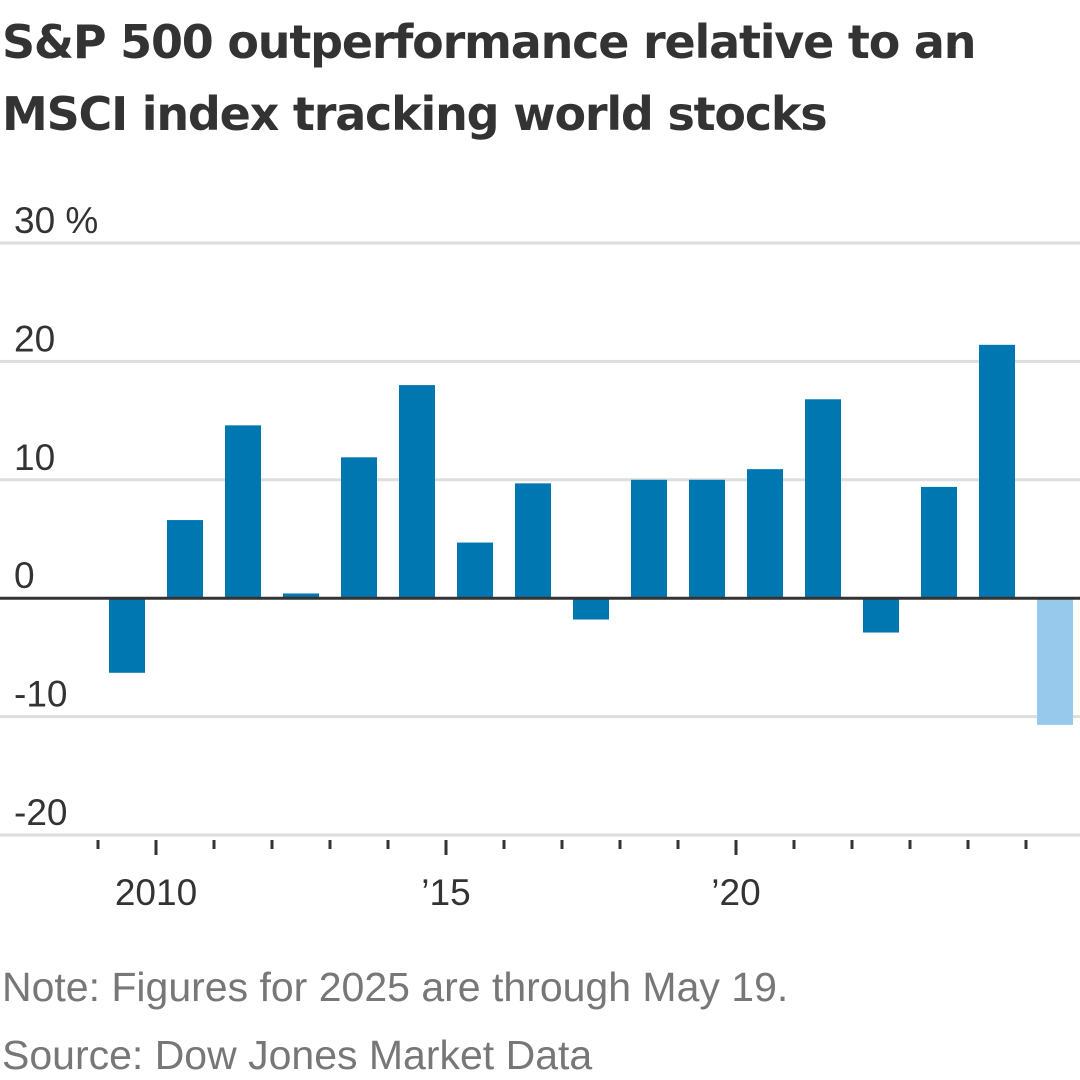  I want to click on bar-2025, so click(1055, 661).